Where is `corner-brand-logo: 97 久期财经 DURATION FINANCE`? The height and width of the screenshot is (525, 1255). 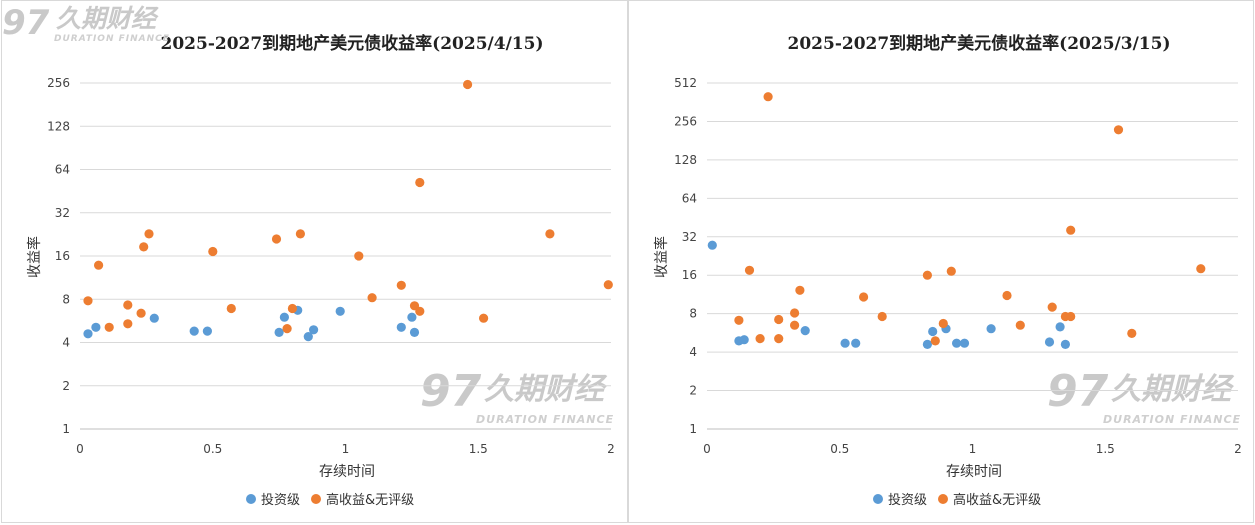 corner-brand-logo: 97 久期财经 DURATION FINANCE is located at coordinates (85, 23).